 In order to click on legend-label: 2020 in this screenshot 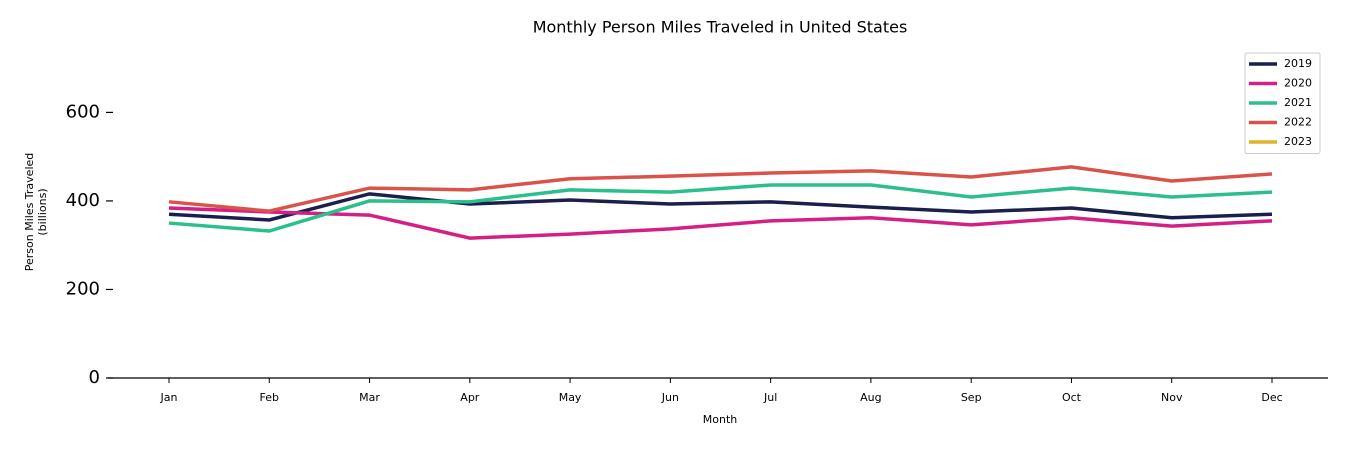, I will do `click(1298, 83)`.